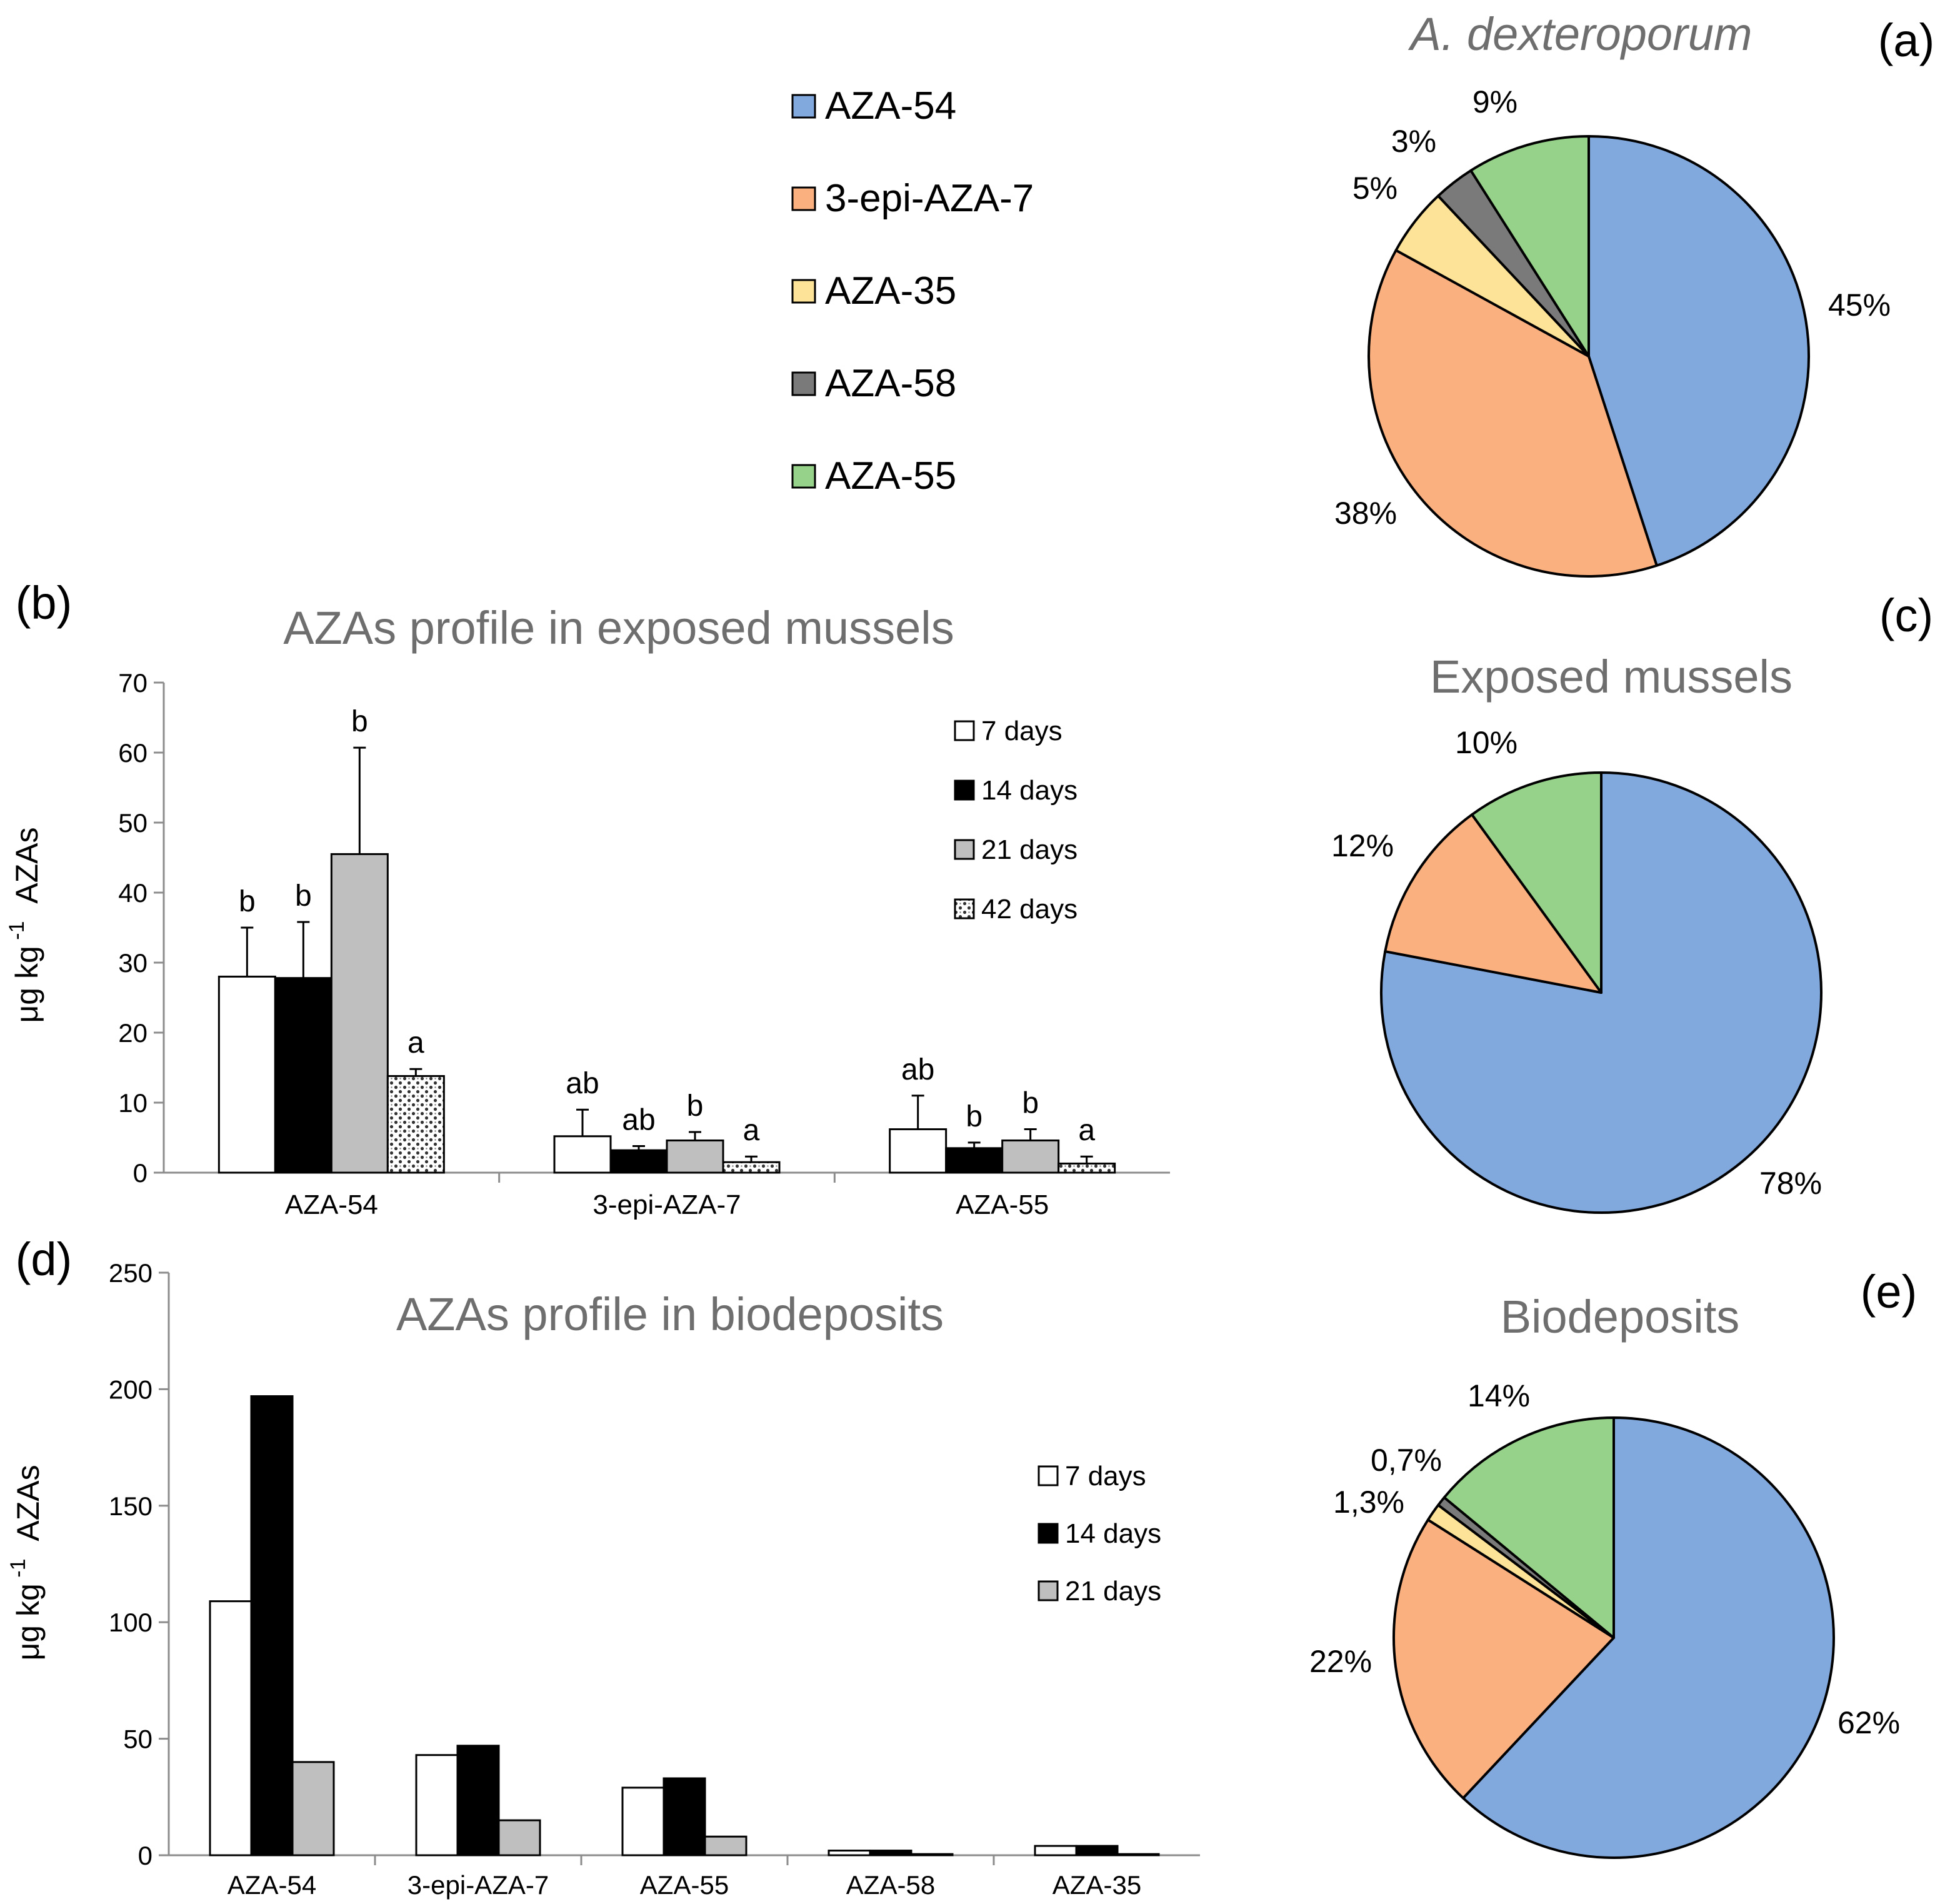 The height and width of the screenshot is (1904, 1945). Describe the element at coordinates (1029, 850) in the screenshot. I see `series-legend-label-b-21-days: 21 days` at that location.